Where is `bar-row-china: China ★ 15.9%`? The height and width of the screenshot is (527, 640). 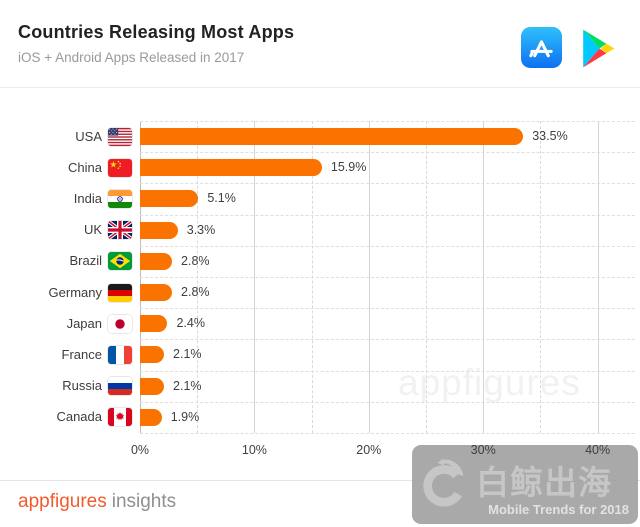
bar-row-china: China ★ 15.9% is located at coordinates (320, 167).